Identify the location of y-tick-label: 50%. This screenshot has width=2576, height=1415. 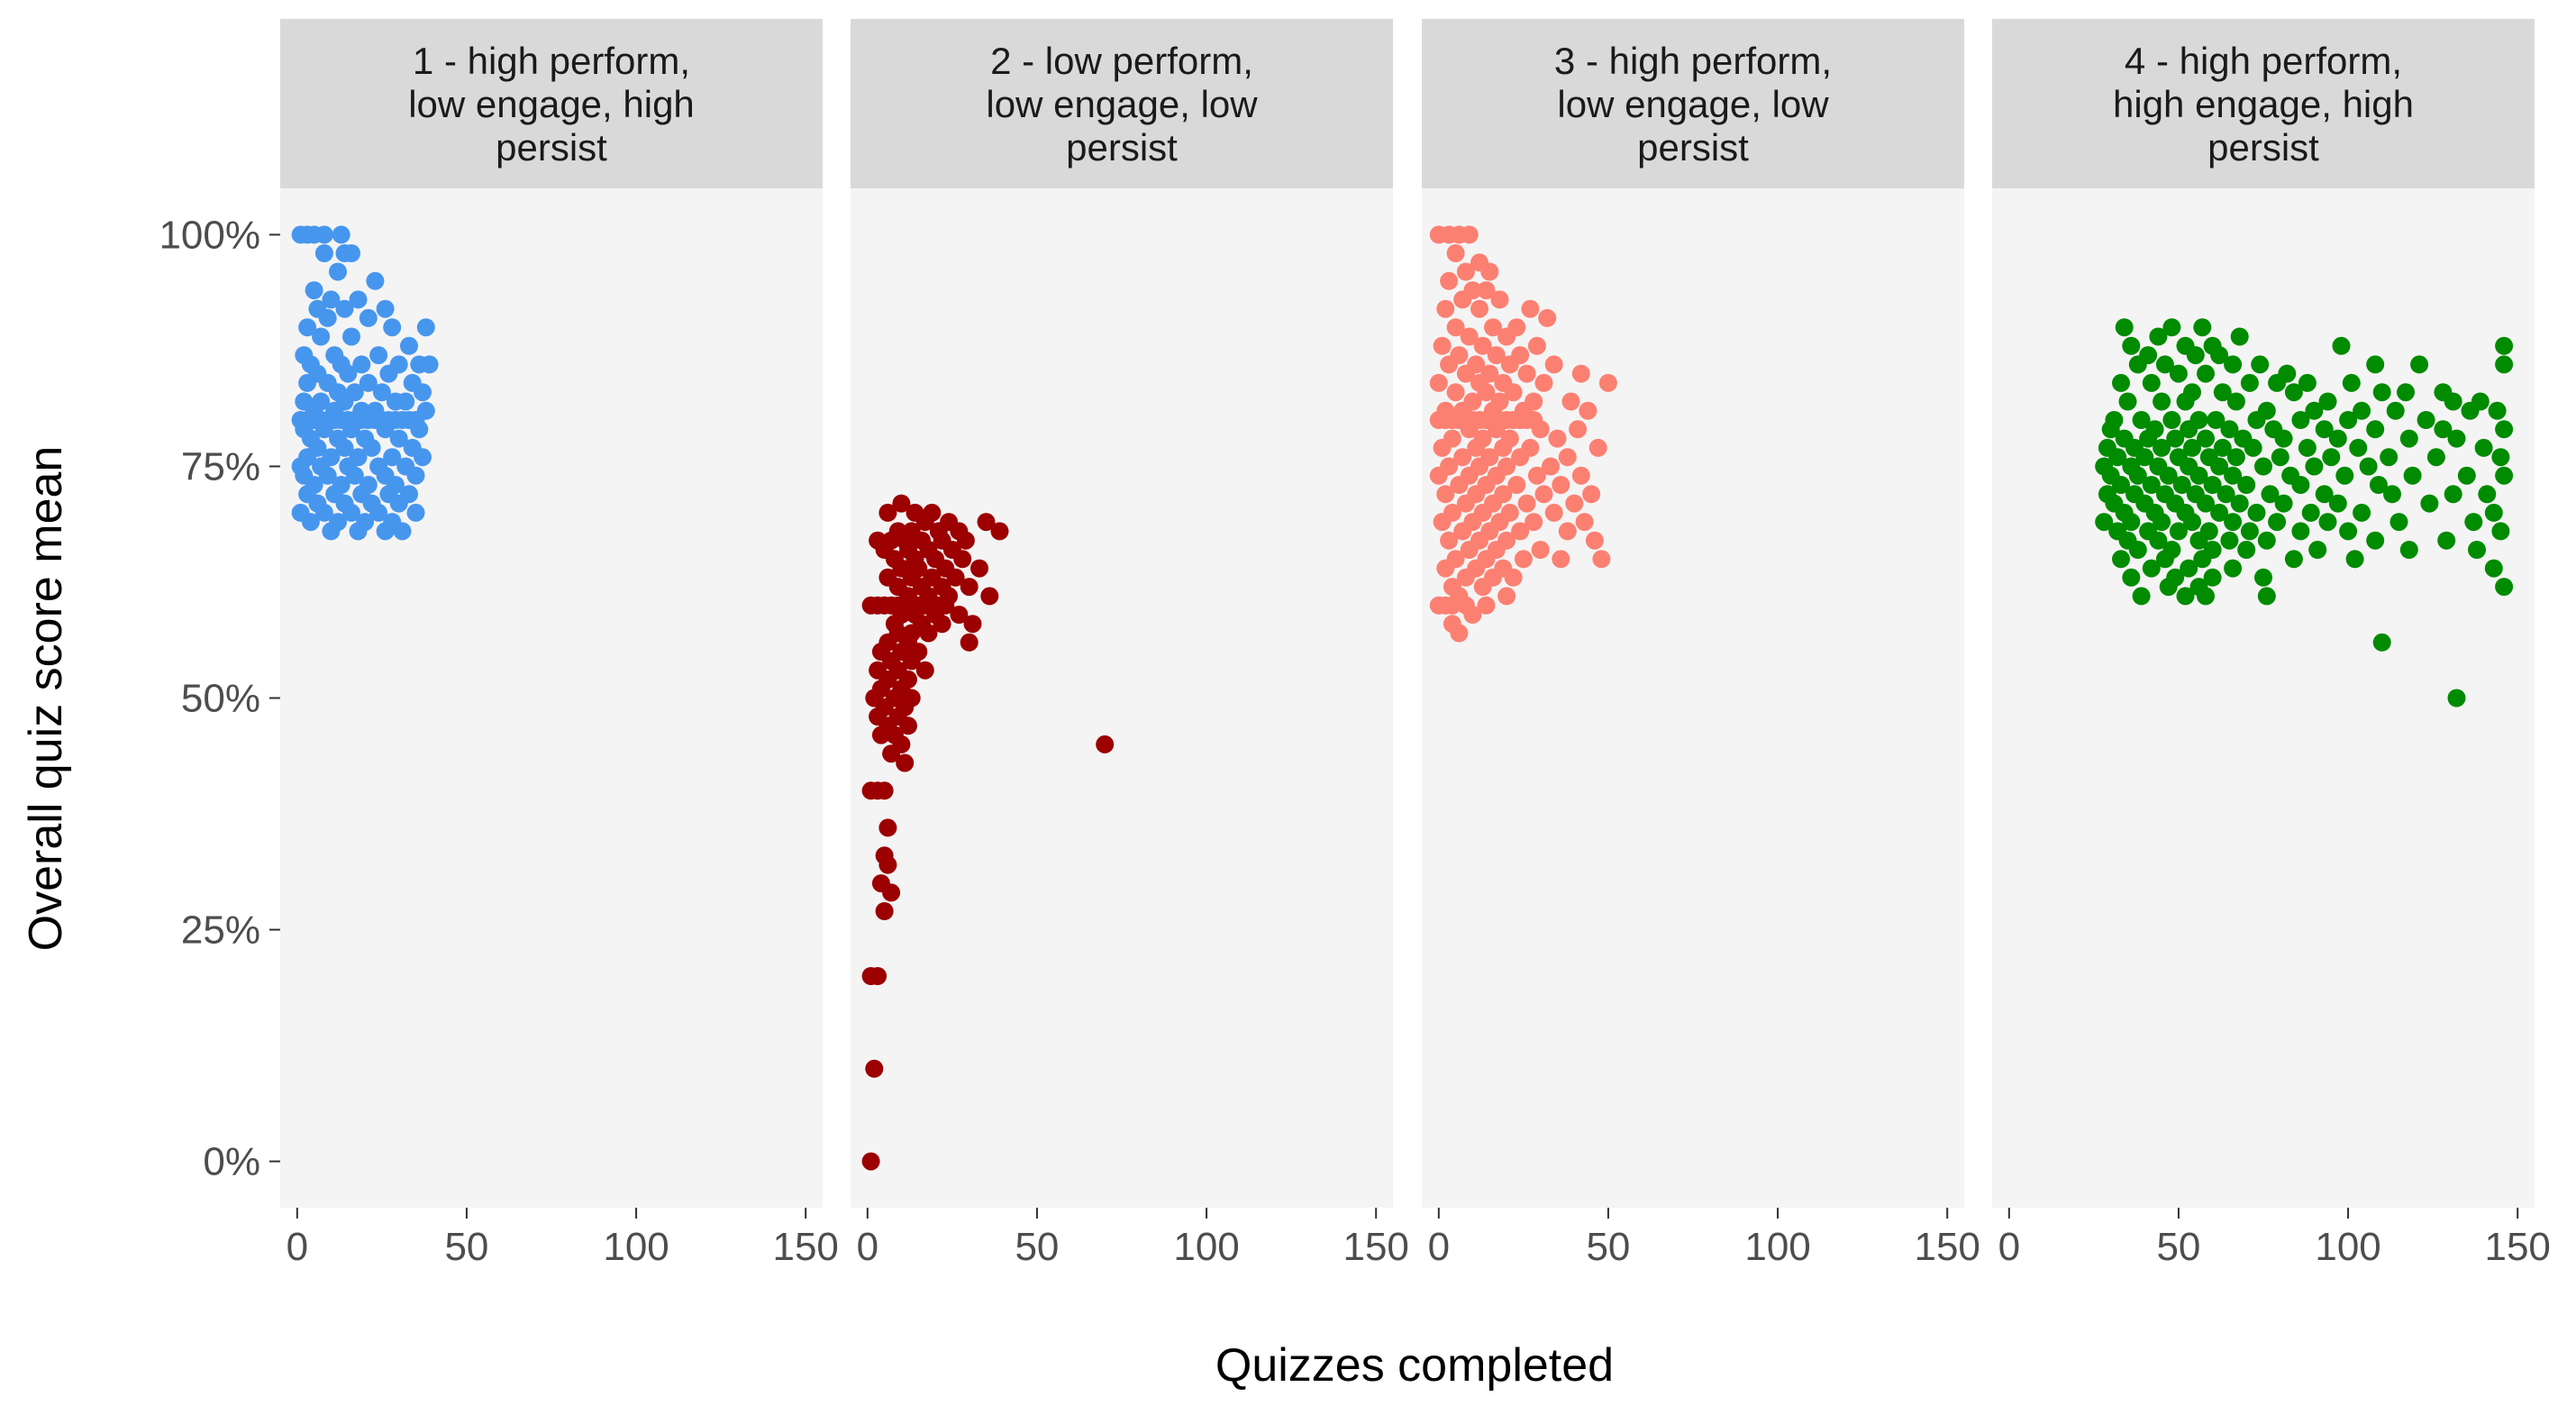
(220, 699).